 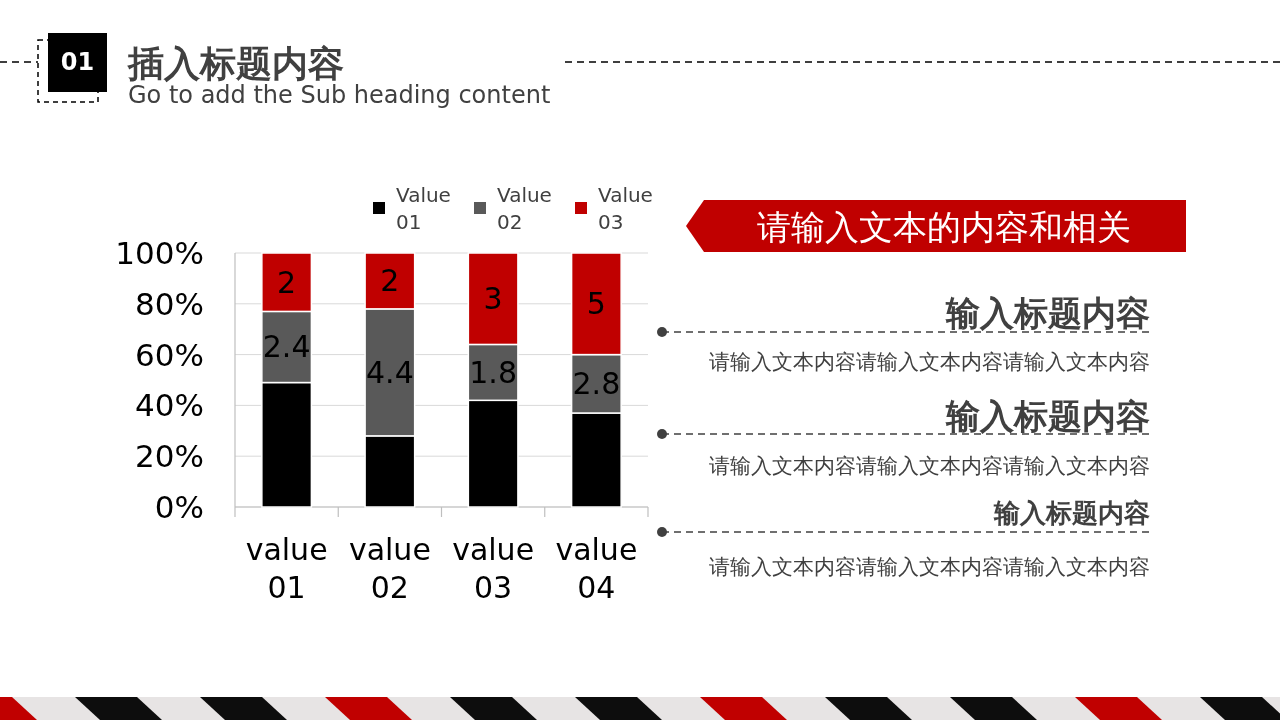 What do you see at coordinates (159, 253) in the screenshot?
I see `y-tick-label: 100%` at bounding box center [159, 253].